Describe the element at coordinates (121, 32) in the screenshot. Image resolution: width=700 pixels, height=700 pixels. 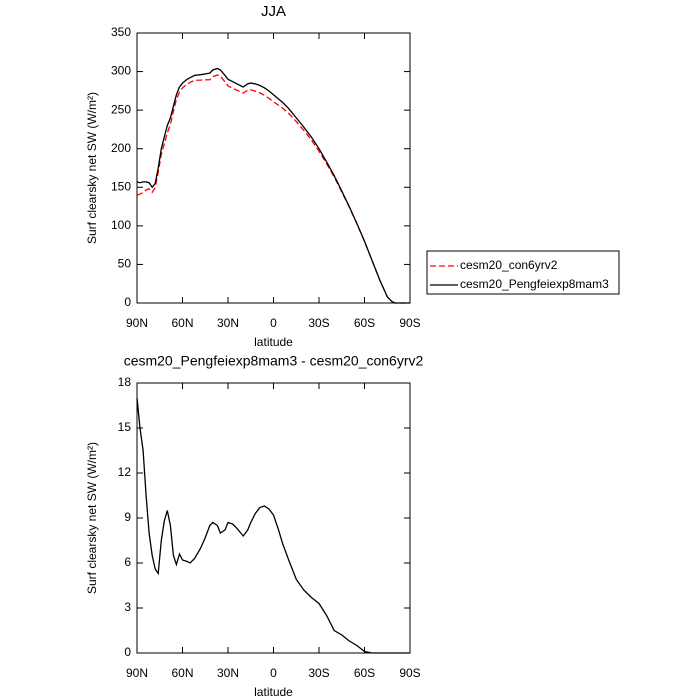
I see `y-tick-label: 350` at that location.